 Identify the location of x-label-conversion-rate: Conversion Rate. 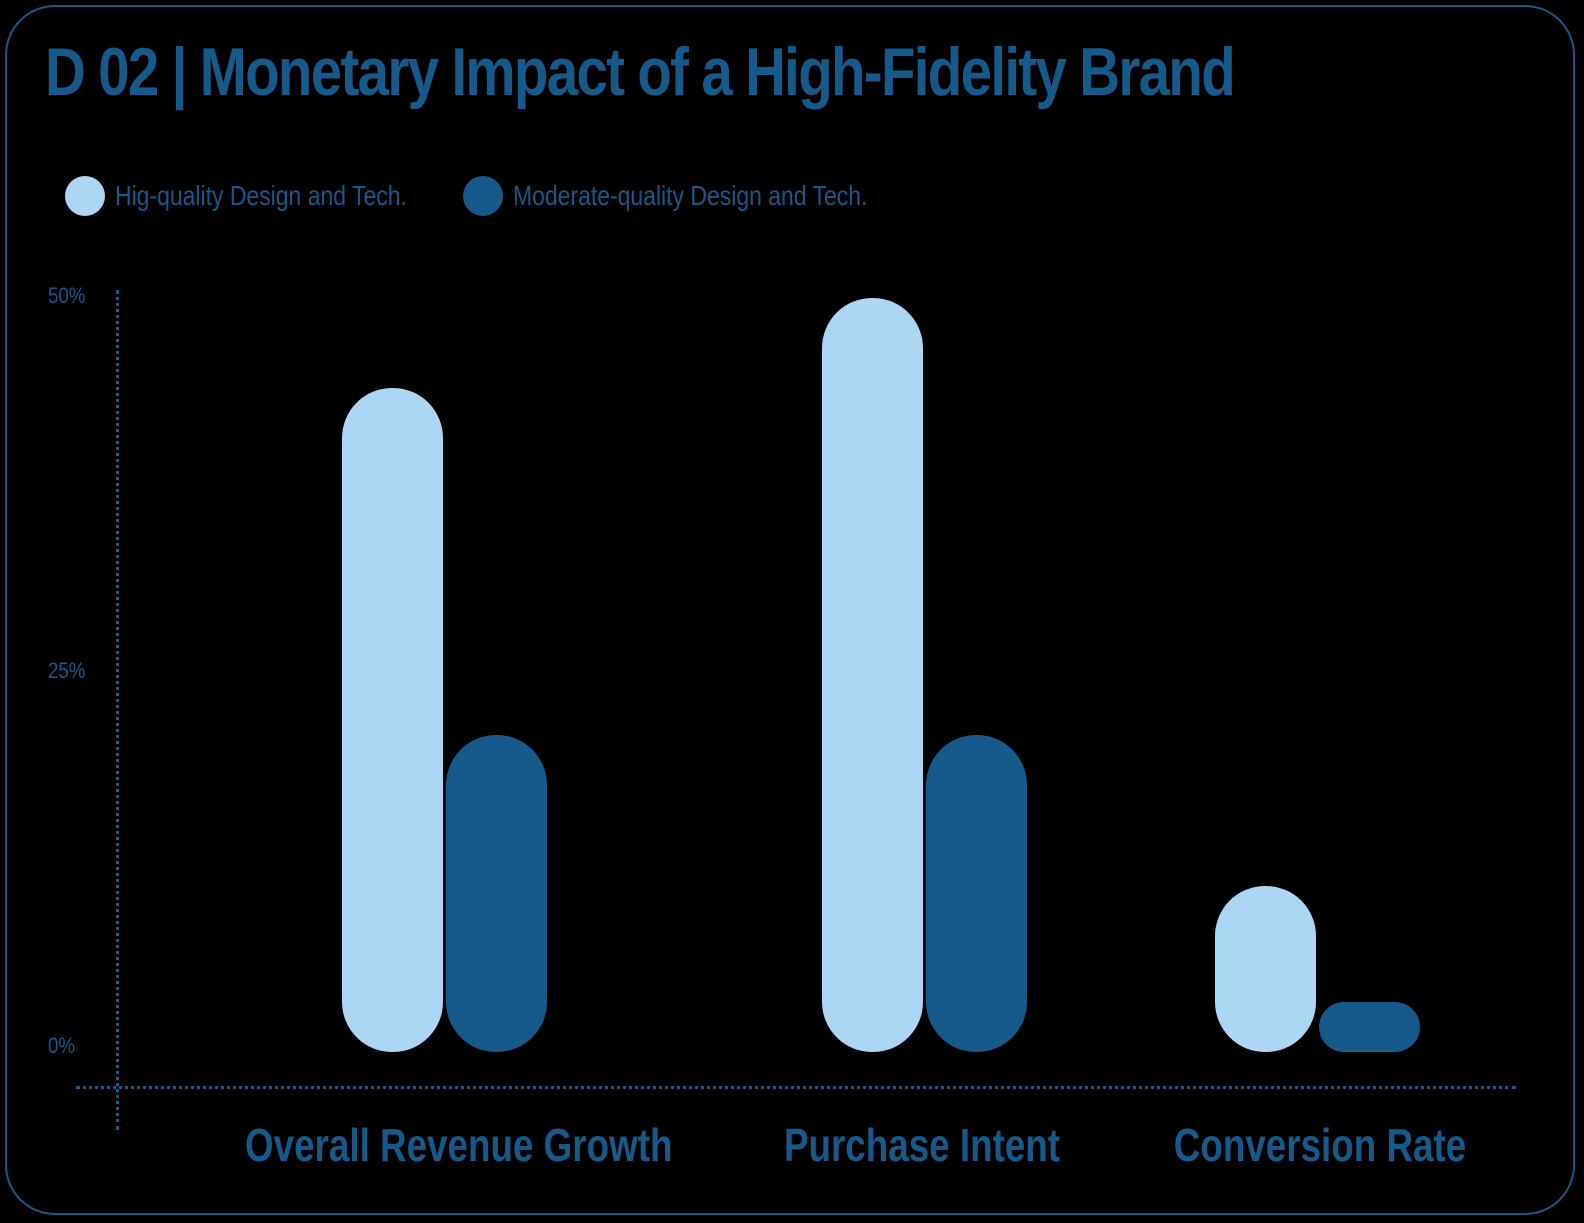
(1320, 1145).